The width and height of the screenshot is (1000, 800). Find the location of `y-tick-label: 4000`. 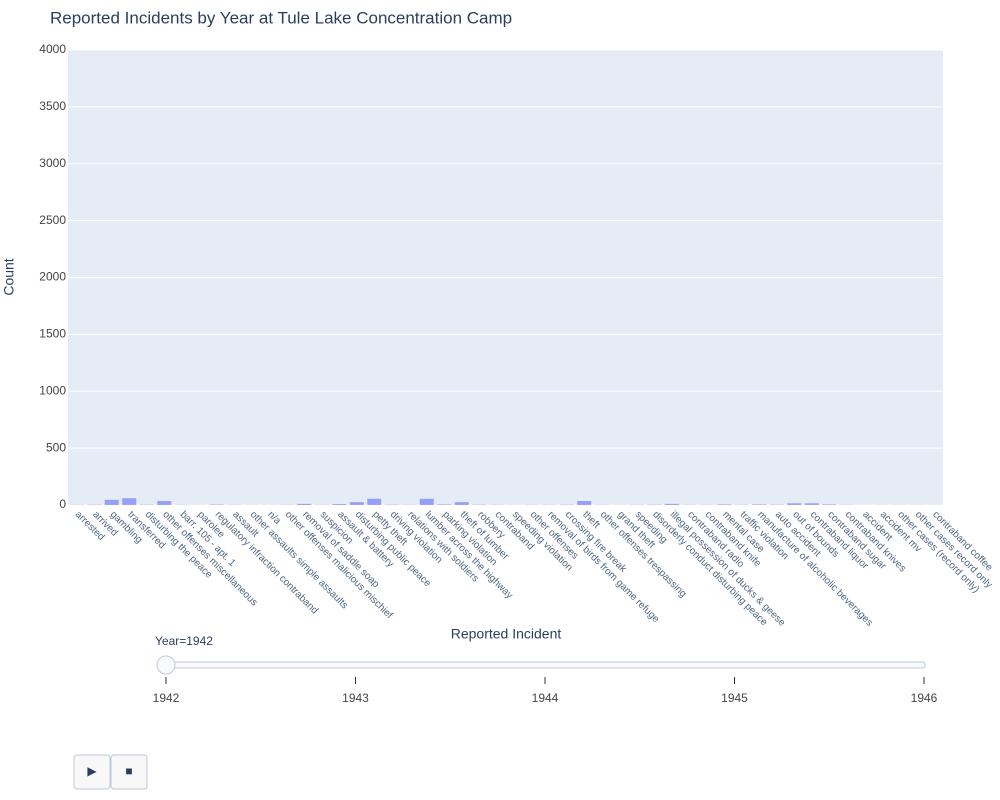

y-tick-label: 4000 is located at coordinates (52, 49).